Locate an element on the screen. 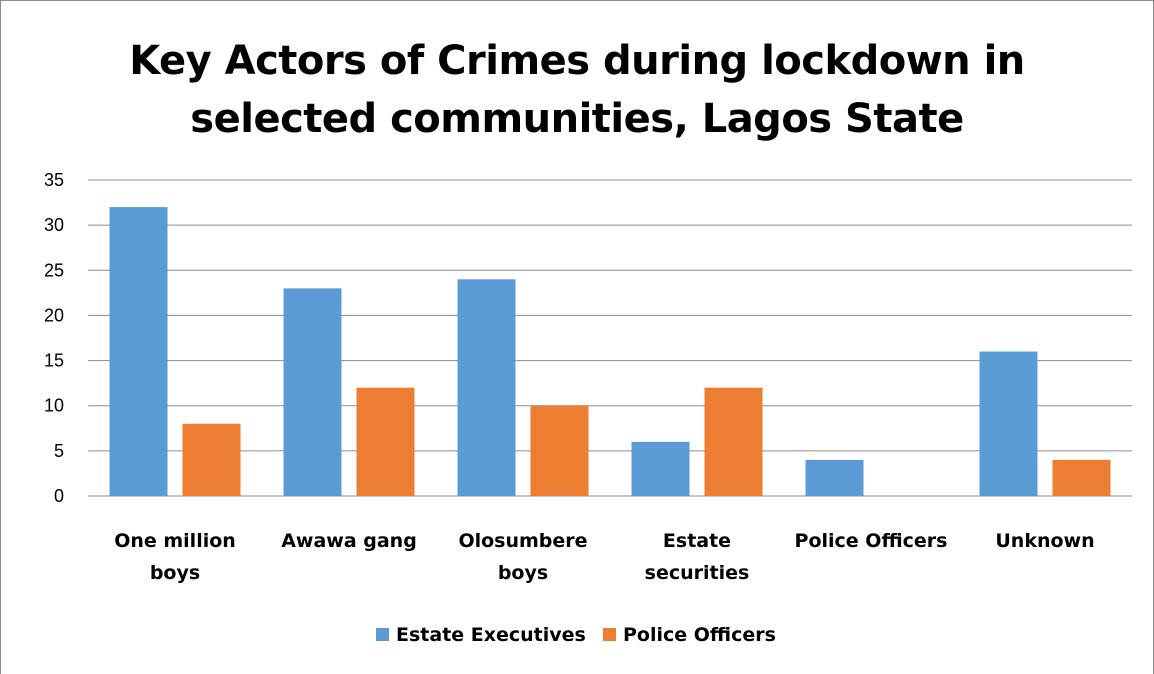 This screenshot has height=674, width=1154. y-axis: 0 5 10 15 20 25 30 35 is located at coordinates (54, 338).